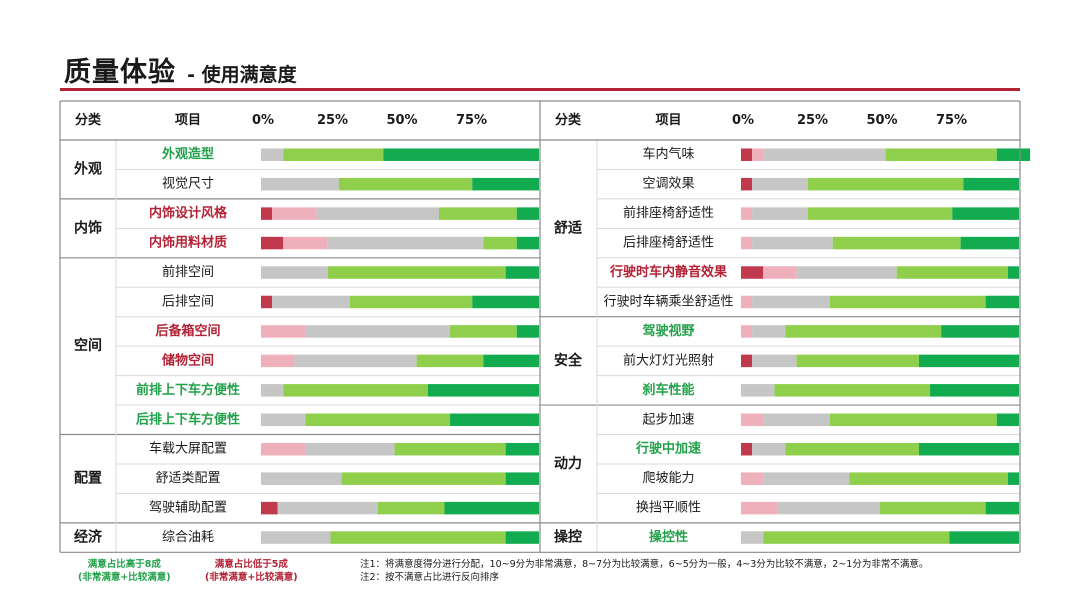  I want to click on item-label: 储物空间, so click(187, 360).